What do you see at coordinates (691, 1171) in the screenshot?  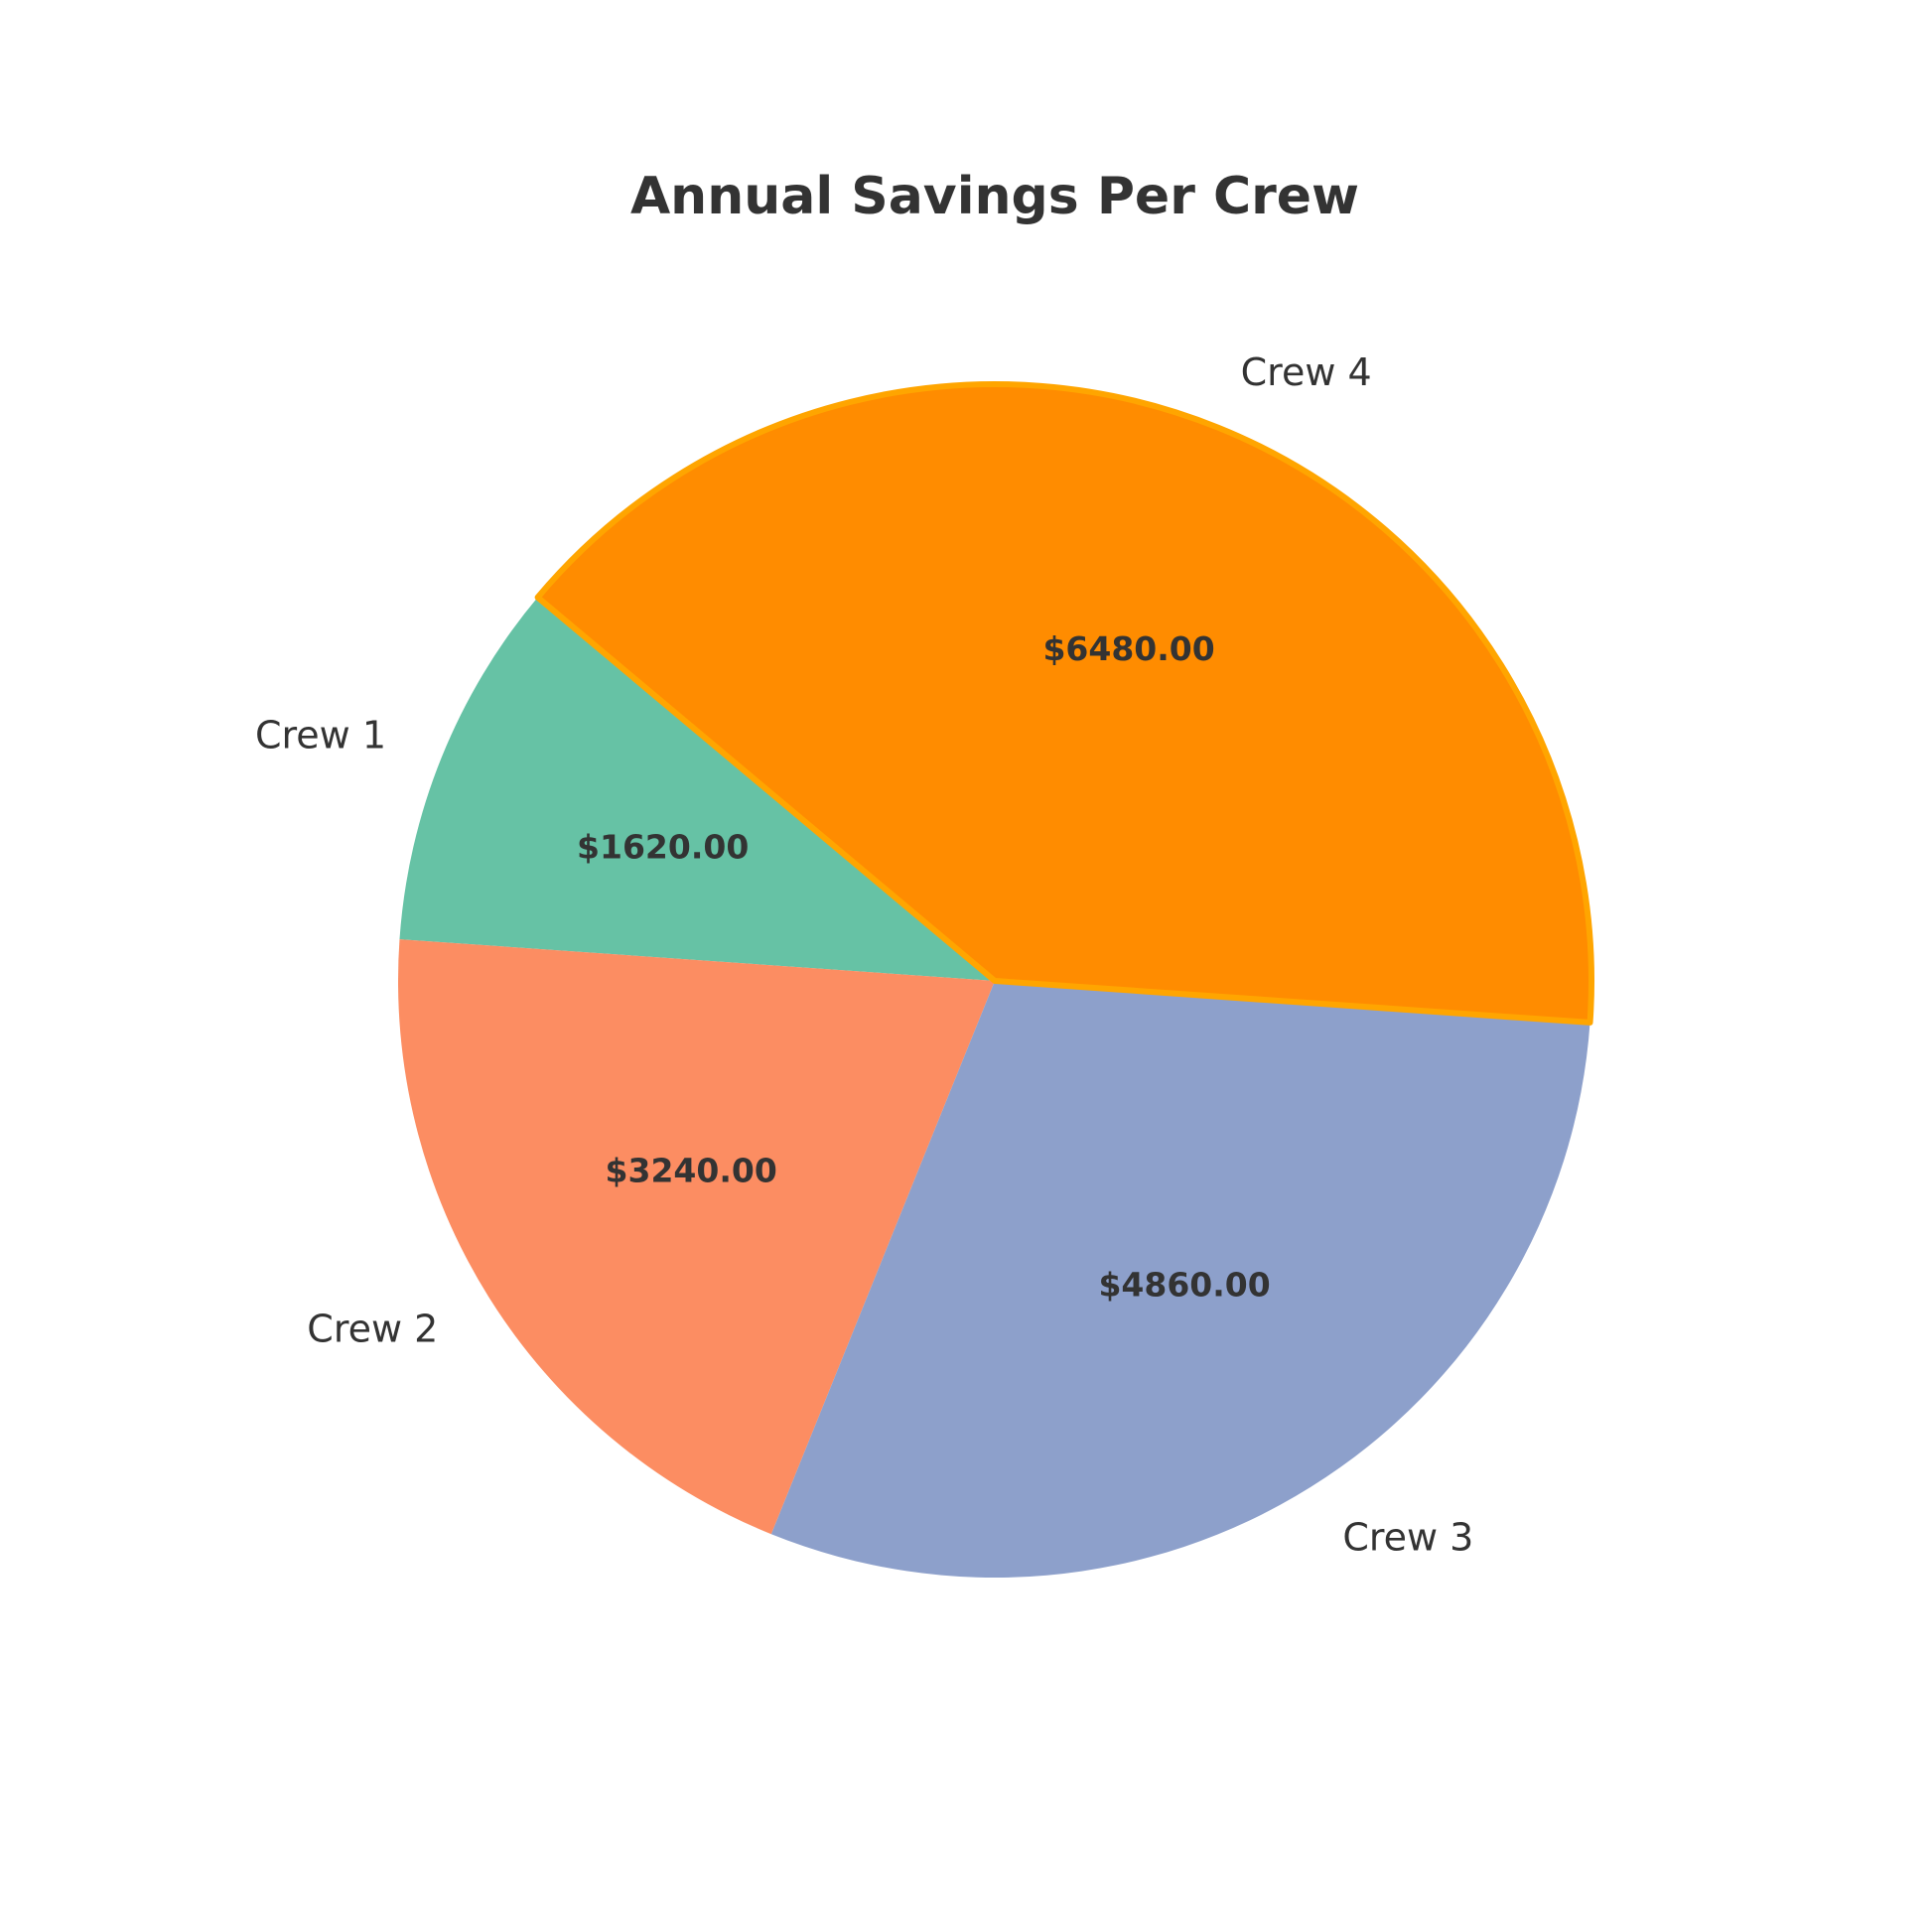 I see `value-label-crew-2: $3240.00` at bounding box center [691, 1171].